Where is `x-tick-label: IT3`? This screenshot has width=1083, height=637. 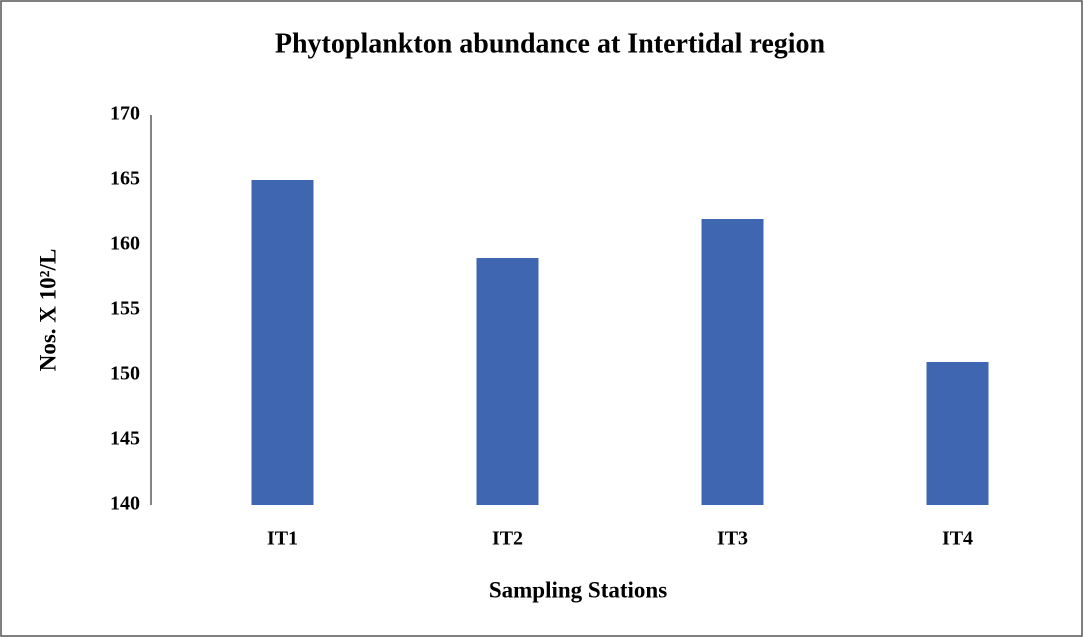 x-tick-label: IT3 is located at coordinates (732, 539).